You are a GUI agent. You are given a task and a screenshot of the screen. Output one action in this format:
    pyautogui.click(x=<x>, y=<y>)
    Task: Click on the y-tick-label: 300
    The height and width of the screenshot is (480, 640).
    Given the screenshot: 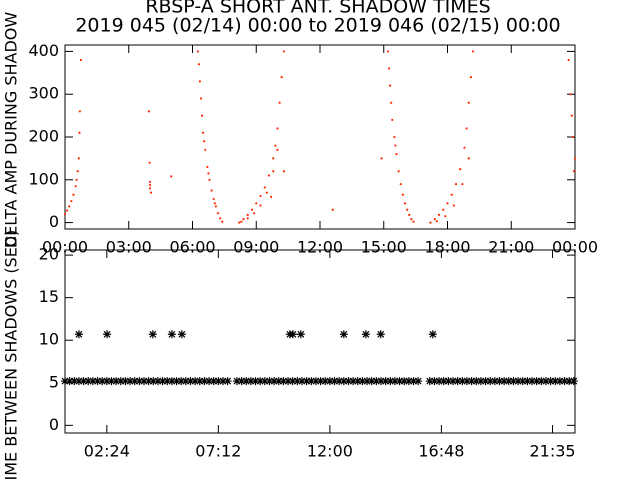 What is the action you would take?
    pyautogui.click(x=43, y=93)
    